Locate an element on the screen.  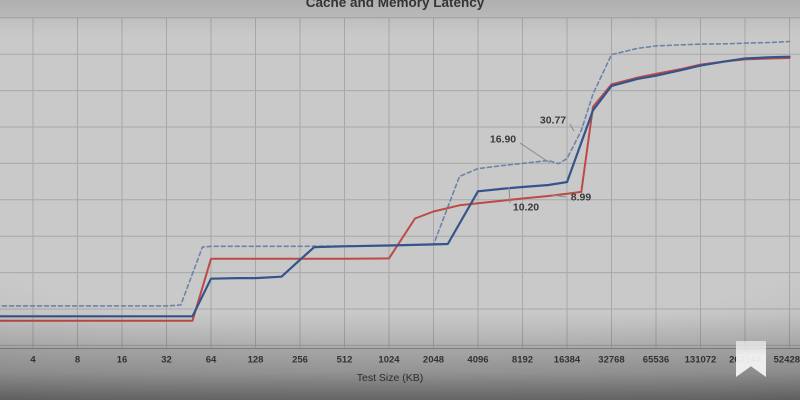
x-tick-label: 65536 is located at coordinates (656, 360).